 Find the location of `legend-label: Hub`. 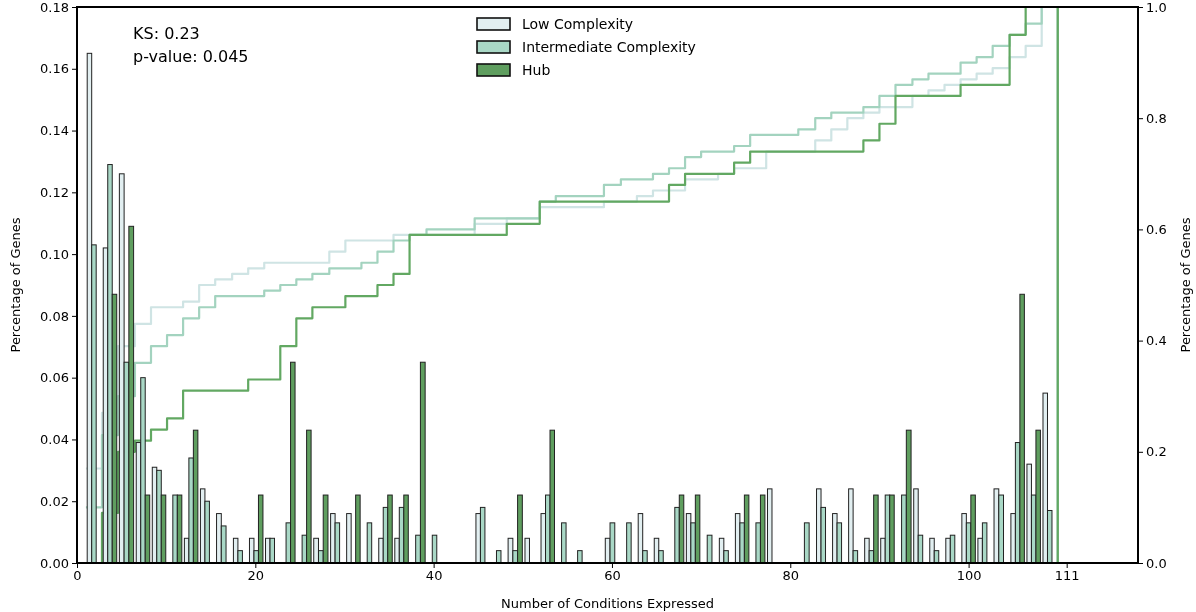

legend-label: Hub is located at coordinates (536, 70).